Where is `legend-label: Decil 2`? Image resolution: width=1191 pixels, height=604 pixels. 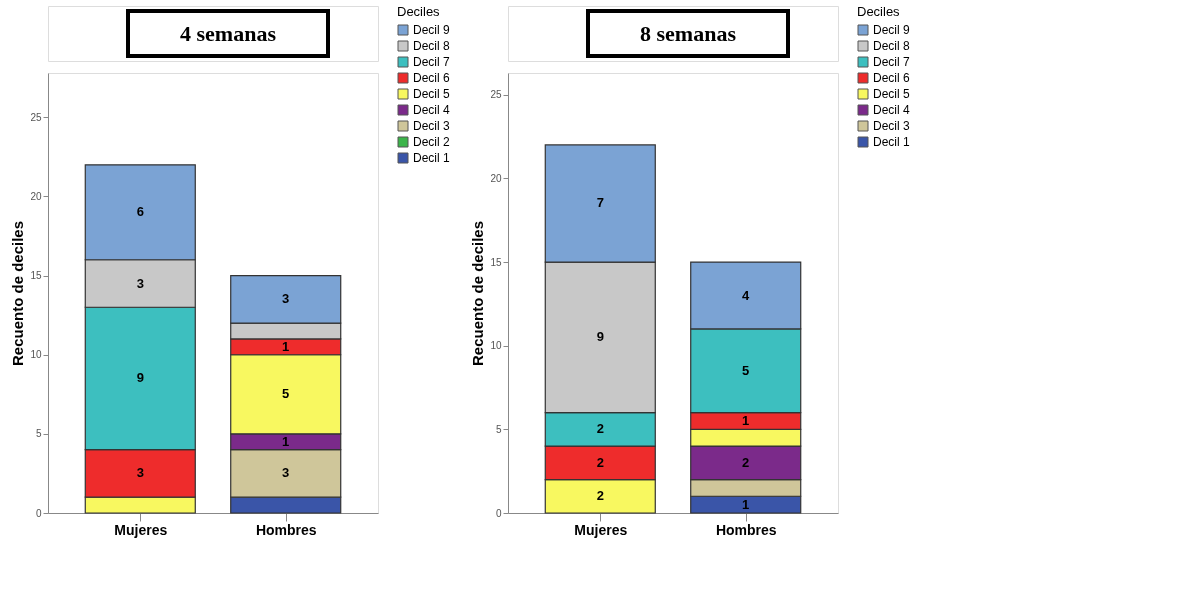 legend-label: Decil 2 is located at coordinates (432, 142).